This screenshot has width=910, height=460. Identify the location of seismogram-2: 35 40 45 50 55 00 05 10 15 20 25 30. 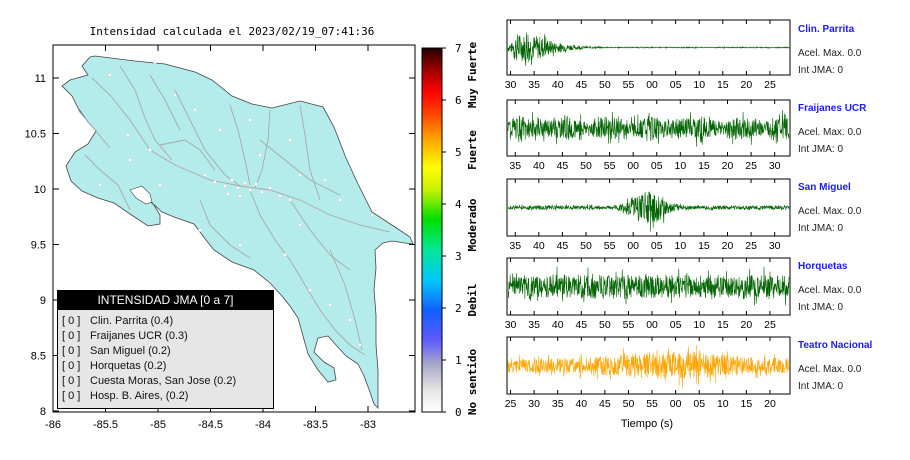
(648, 215).